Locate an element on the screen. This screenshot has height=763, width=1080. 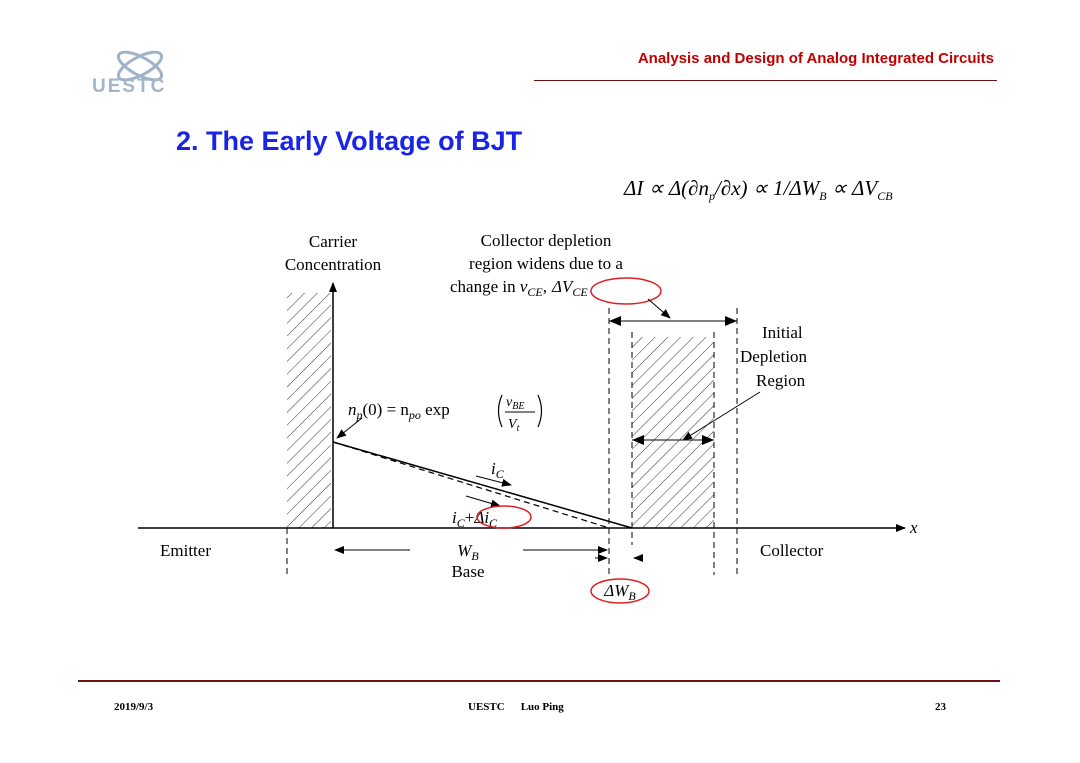
footer-author: Luo Ping is located at coordinates (542, 707).